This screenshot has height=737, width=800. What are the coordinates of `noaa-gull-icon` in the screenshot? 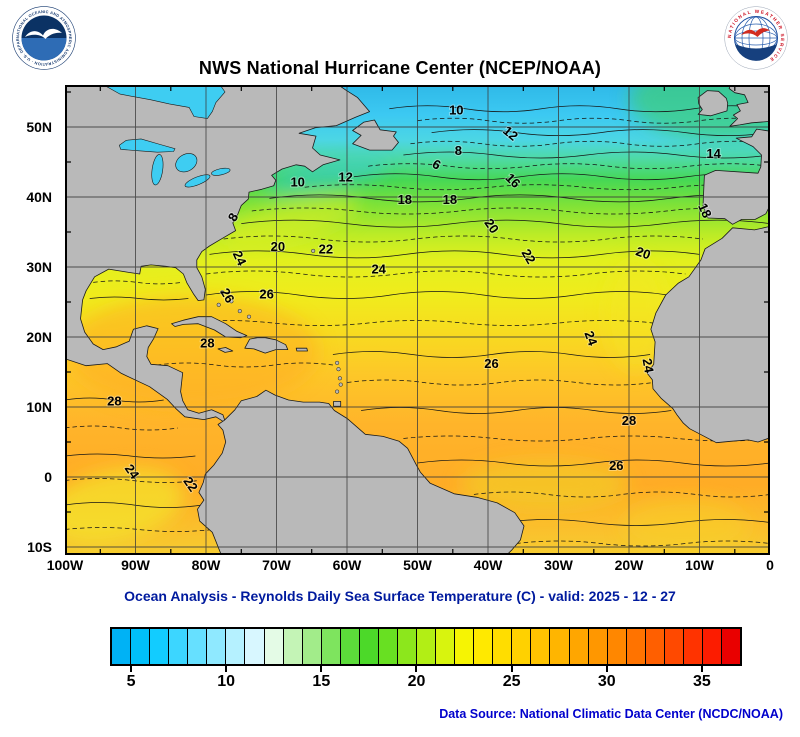 It's located at (43, 33).